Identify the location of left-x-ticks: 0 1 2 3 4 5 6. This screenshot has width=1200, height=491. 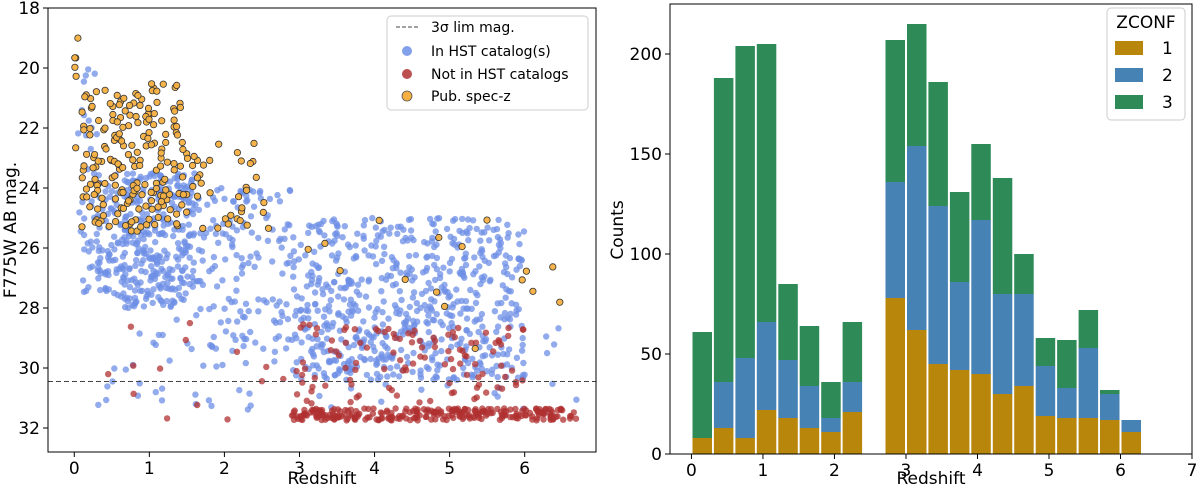
(299, 465).